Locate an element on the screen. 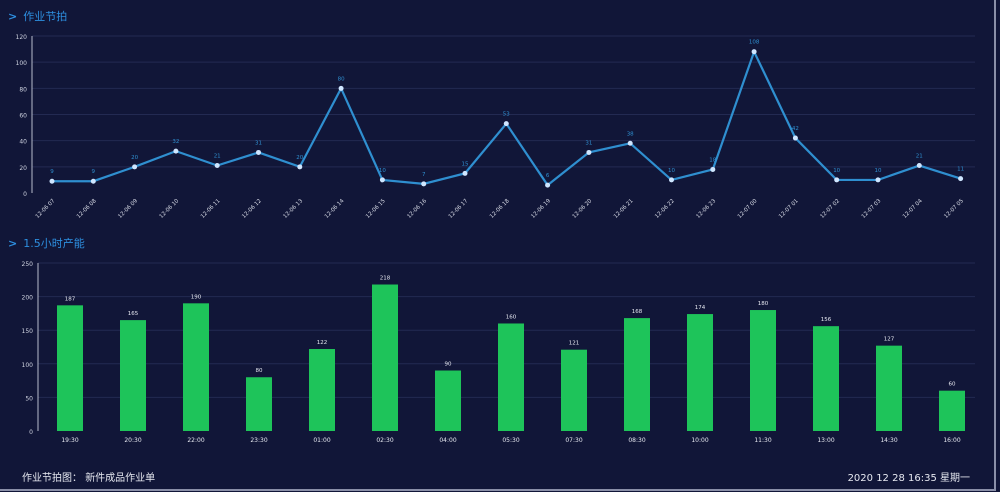 The height and width of the screenshot is (492, 1000). data-label: 31 is located at coordinates (258, 143).